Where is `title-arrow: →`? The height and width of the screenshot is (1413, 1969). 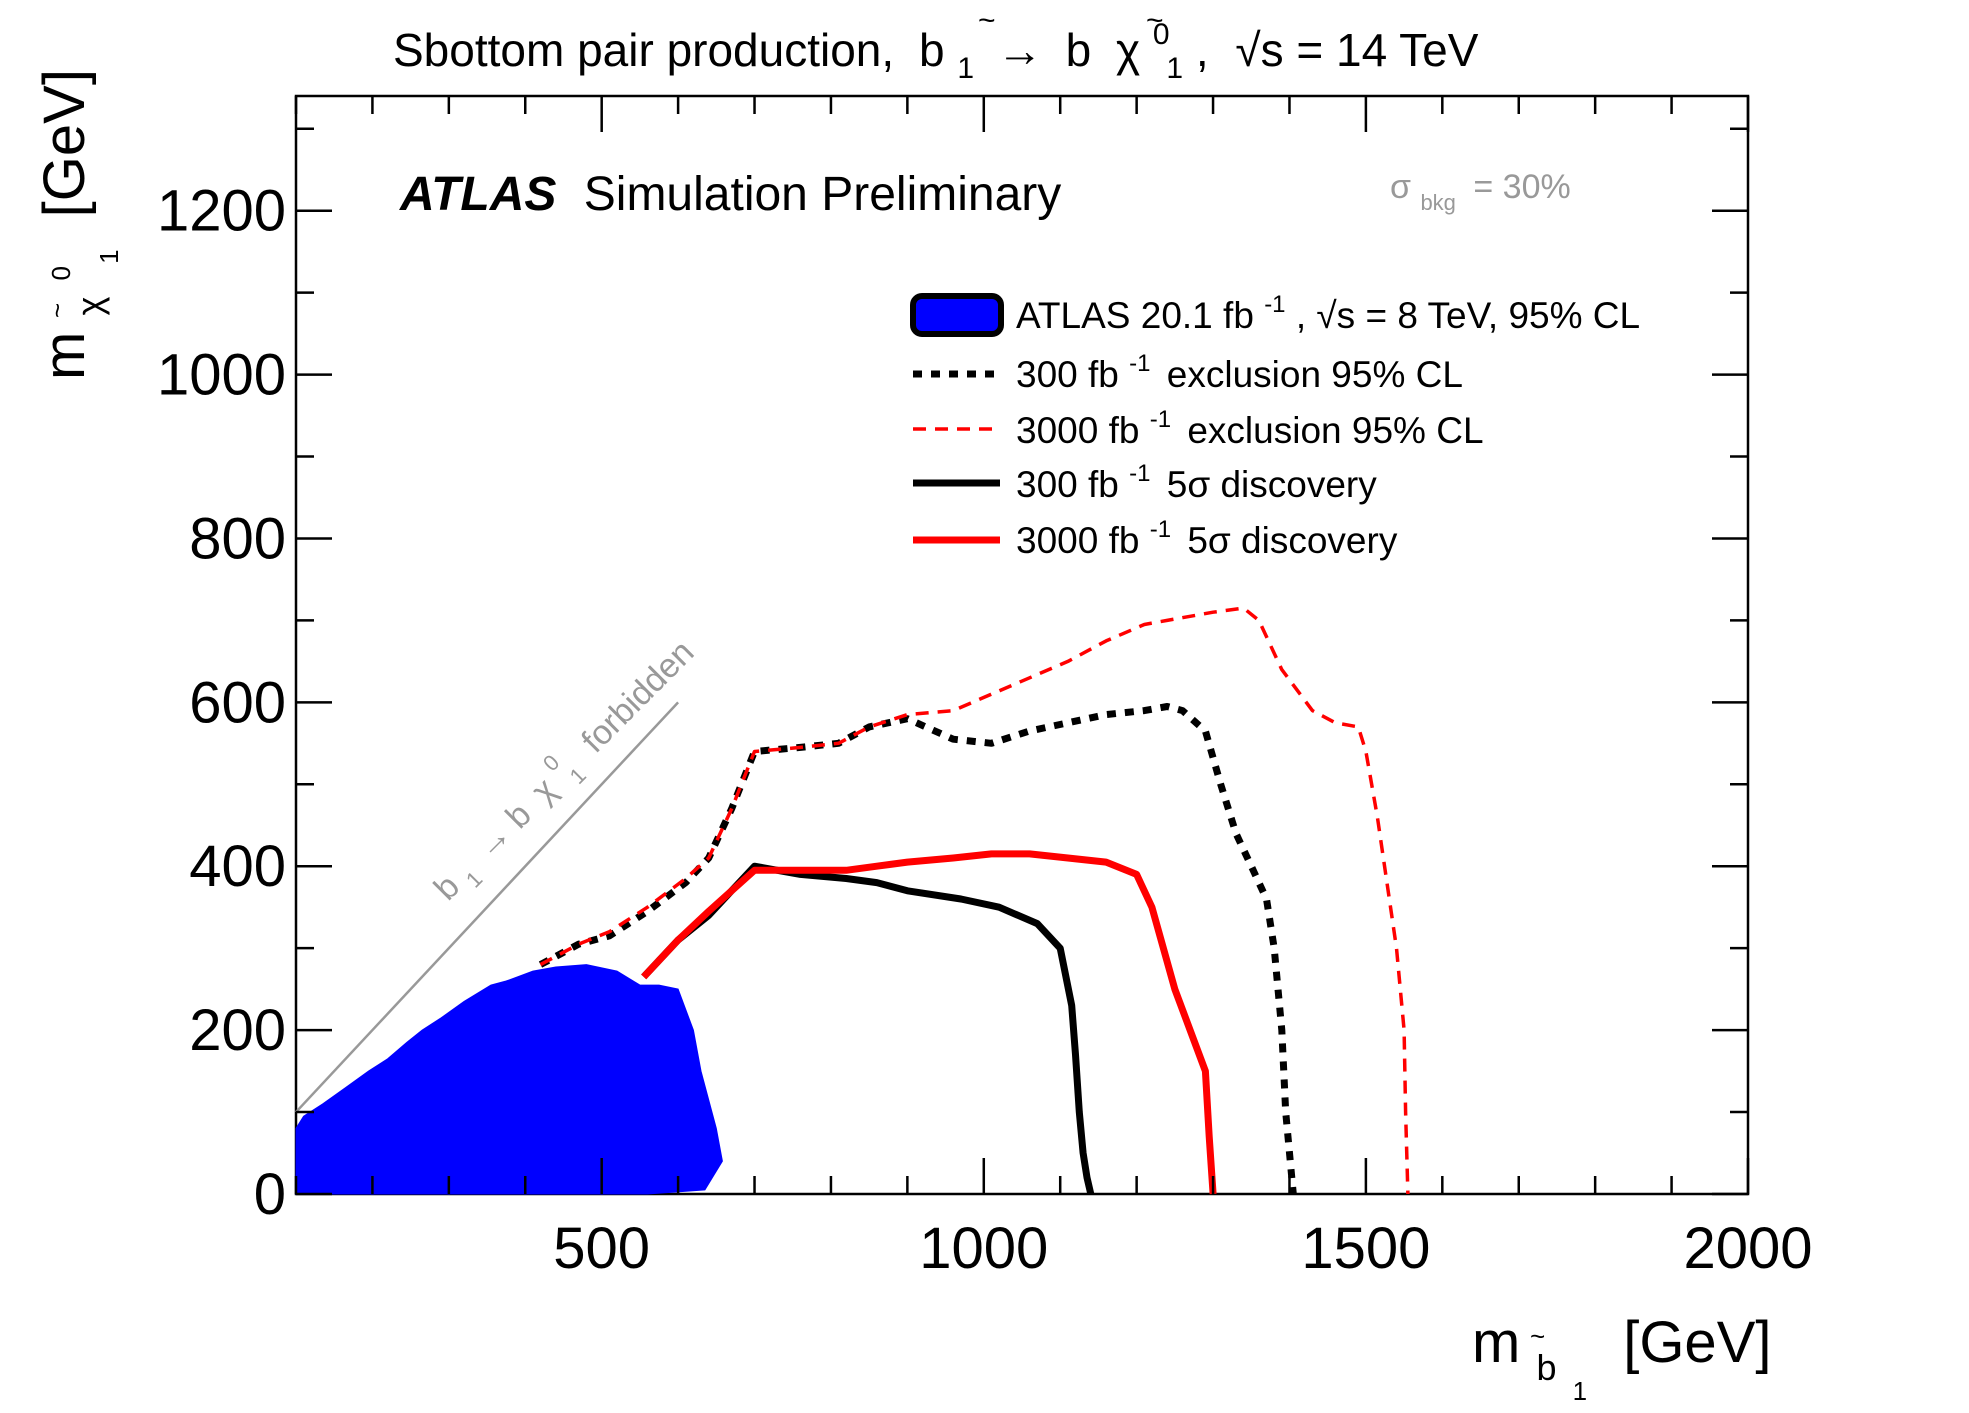 title-arrow: → is located at coordinates (1020, 50).